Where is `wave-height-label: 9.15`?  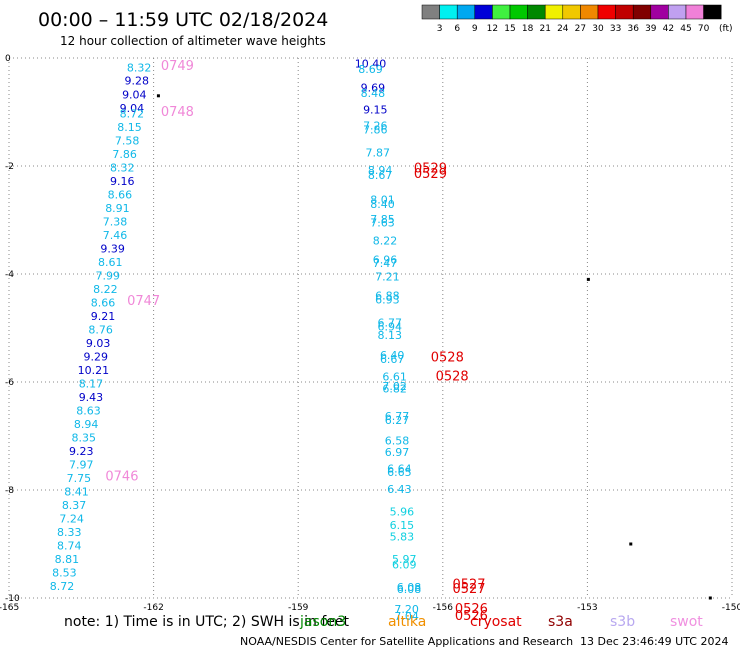
wave-height-label: 9.15 is located at coordinates (375, 109).